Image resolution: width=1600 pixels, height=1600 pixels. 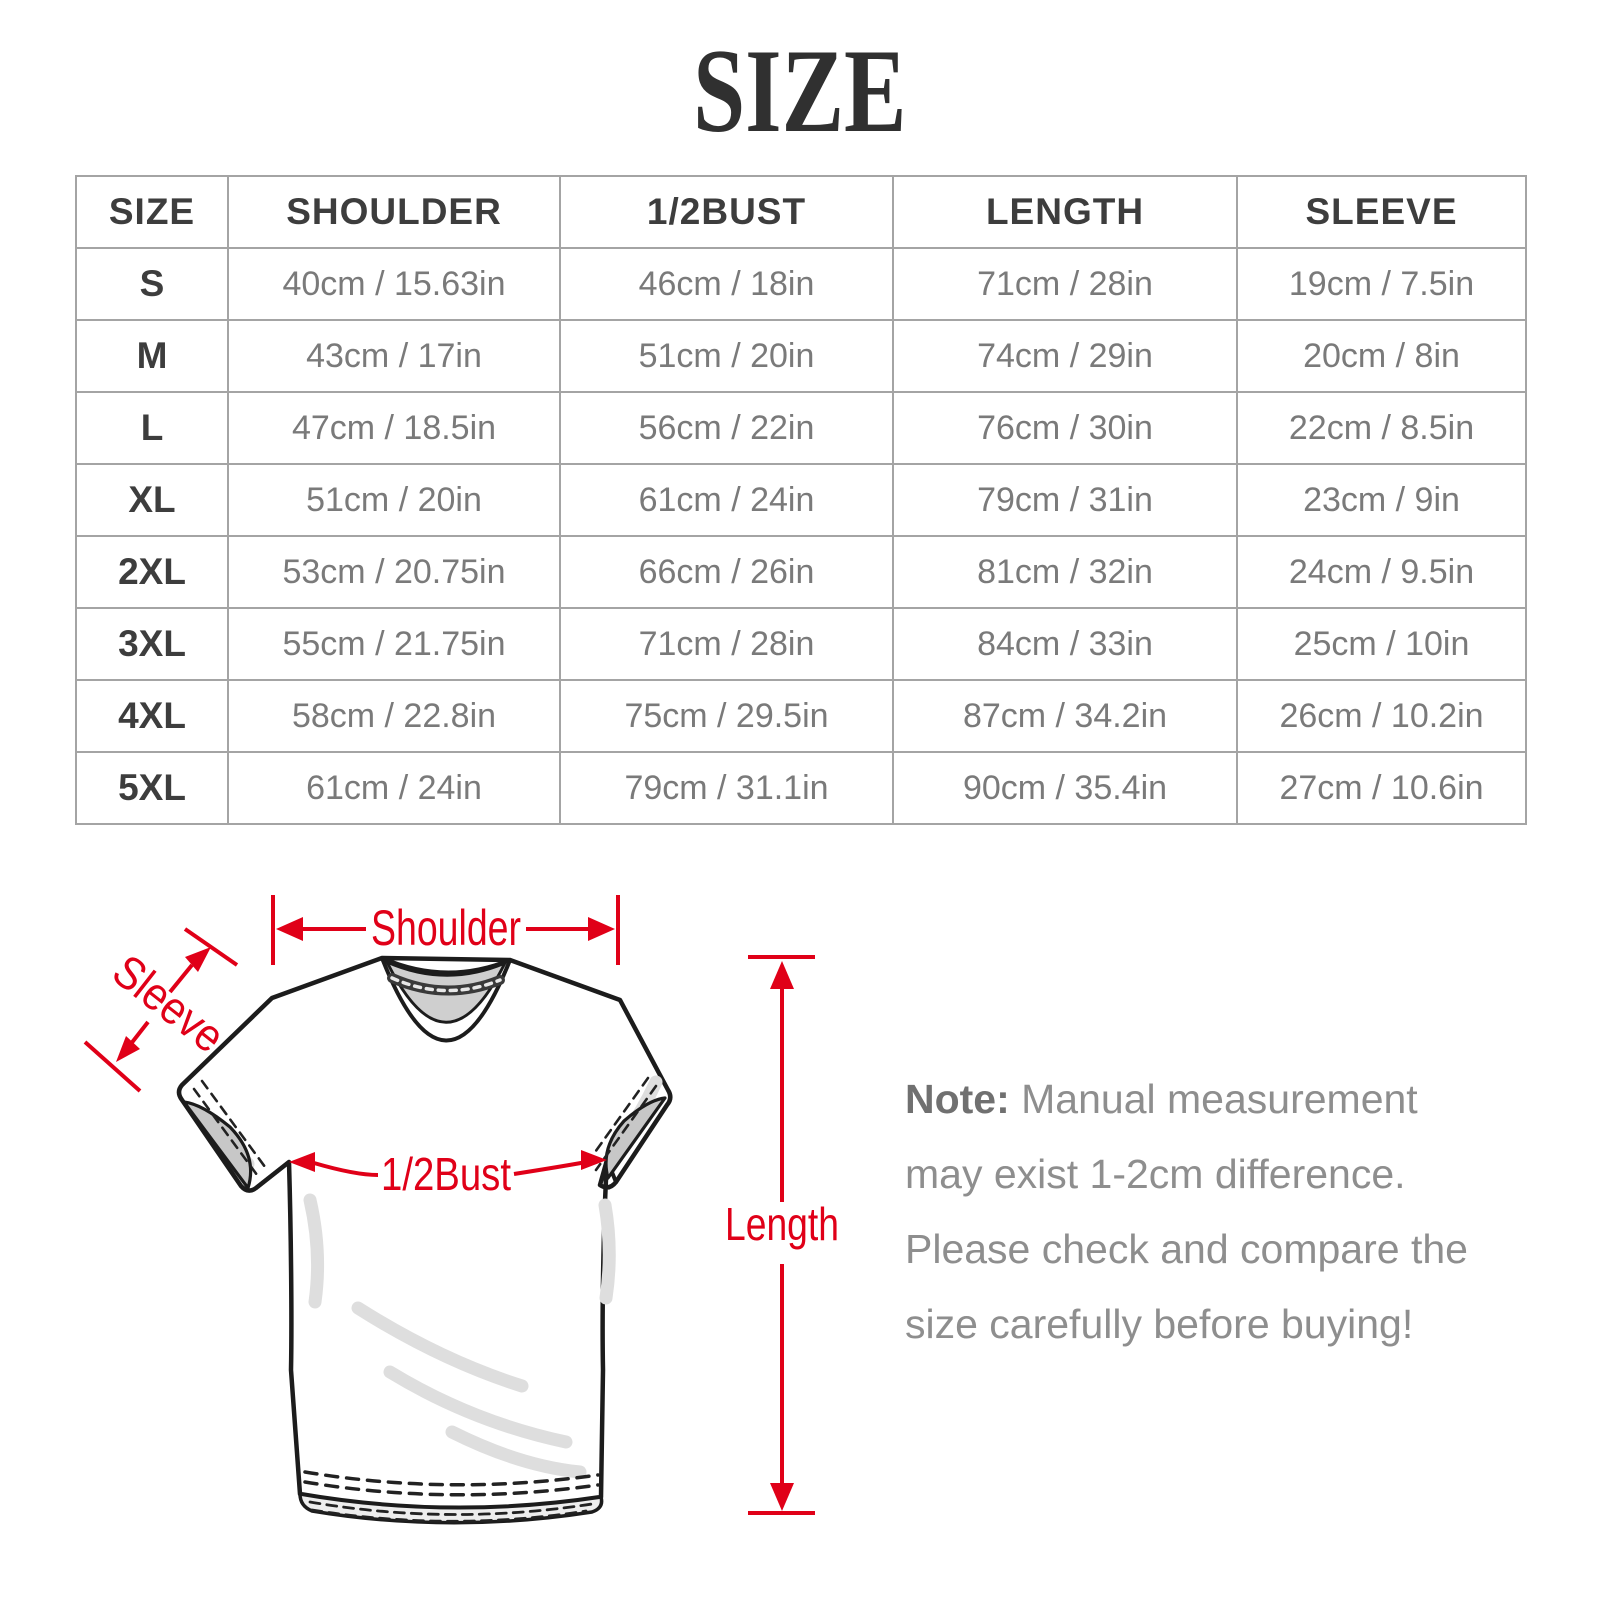 I want to click on length-annotation: Length, so click(x=782, y=1235).